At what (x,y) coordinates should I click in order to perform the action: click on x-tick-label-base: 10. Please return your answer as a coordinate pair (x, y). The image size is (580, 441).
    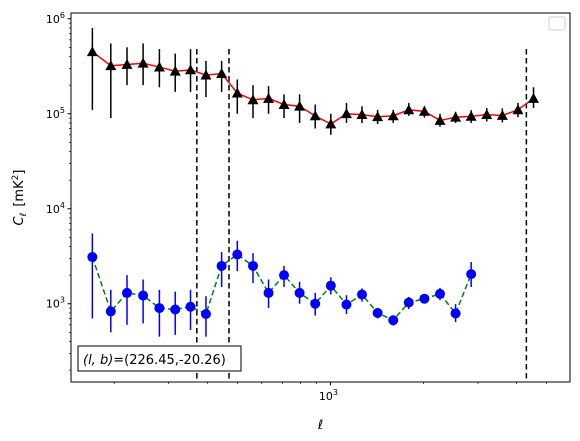
    Looking at the image, I should click on (326, 396).